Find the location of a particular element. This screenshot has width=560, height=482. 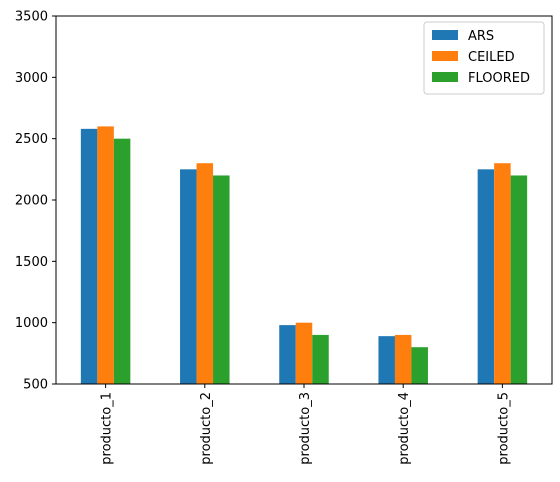

y-tick-label: 3500 is located at coordinates (31, 17).